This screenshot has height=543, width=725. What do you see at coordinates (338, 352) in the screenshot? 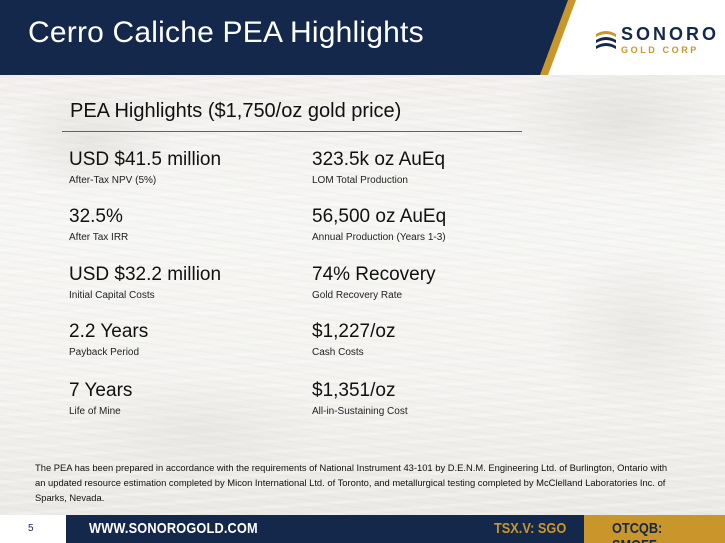
I see `metric-label: Cash Costs` at bounding box center [338, 352].